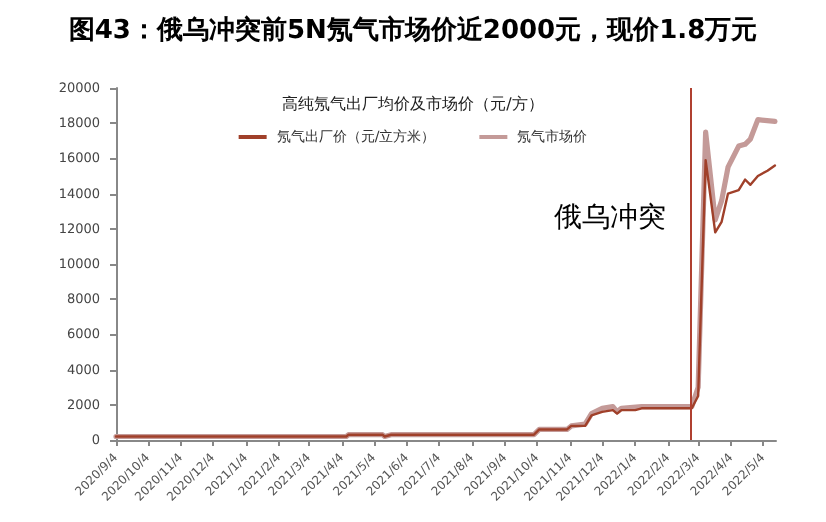  What do you see at coordinates (609, 218) in the screenshot?
I see `ref-line-label: 俄乌冲突` at bounding box center [609, 218].